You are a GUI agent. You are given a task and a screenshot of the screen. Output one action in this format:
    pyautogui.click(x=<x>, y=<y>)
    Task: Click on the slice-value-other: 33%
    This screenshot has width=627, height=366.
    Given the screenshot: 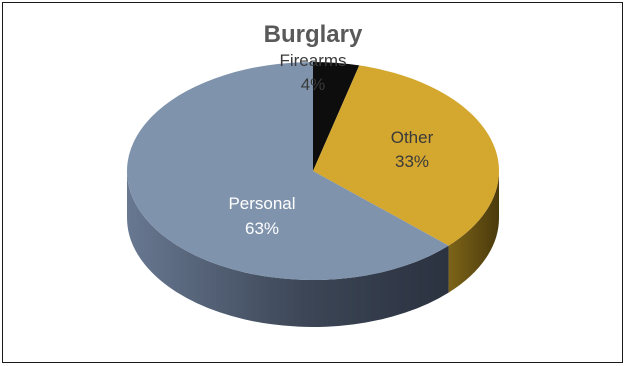 What is the action you would take?
    pyautogui.click(x=412, y=161)
    